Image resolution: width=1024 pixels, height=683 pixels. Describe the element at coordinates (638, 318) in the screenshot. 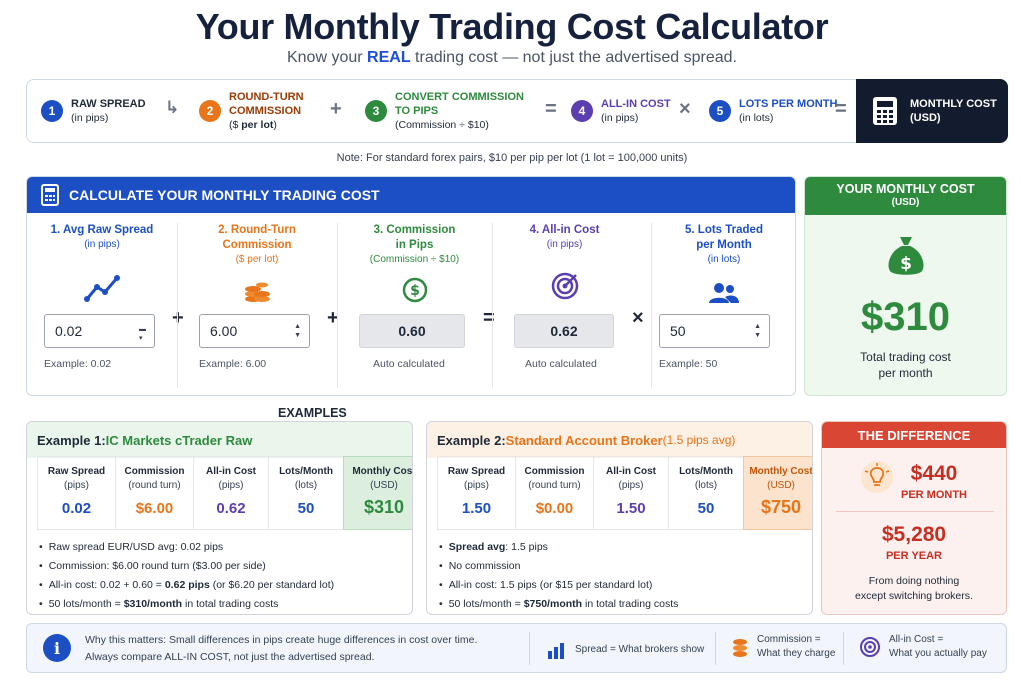

I see `calc-op-multiply: ×` at that location.